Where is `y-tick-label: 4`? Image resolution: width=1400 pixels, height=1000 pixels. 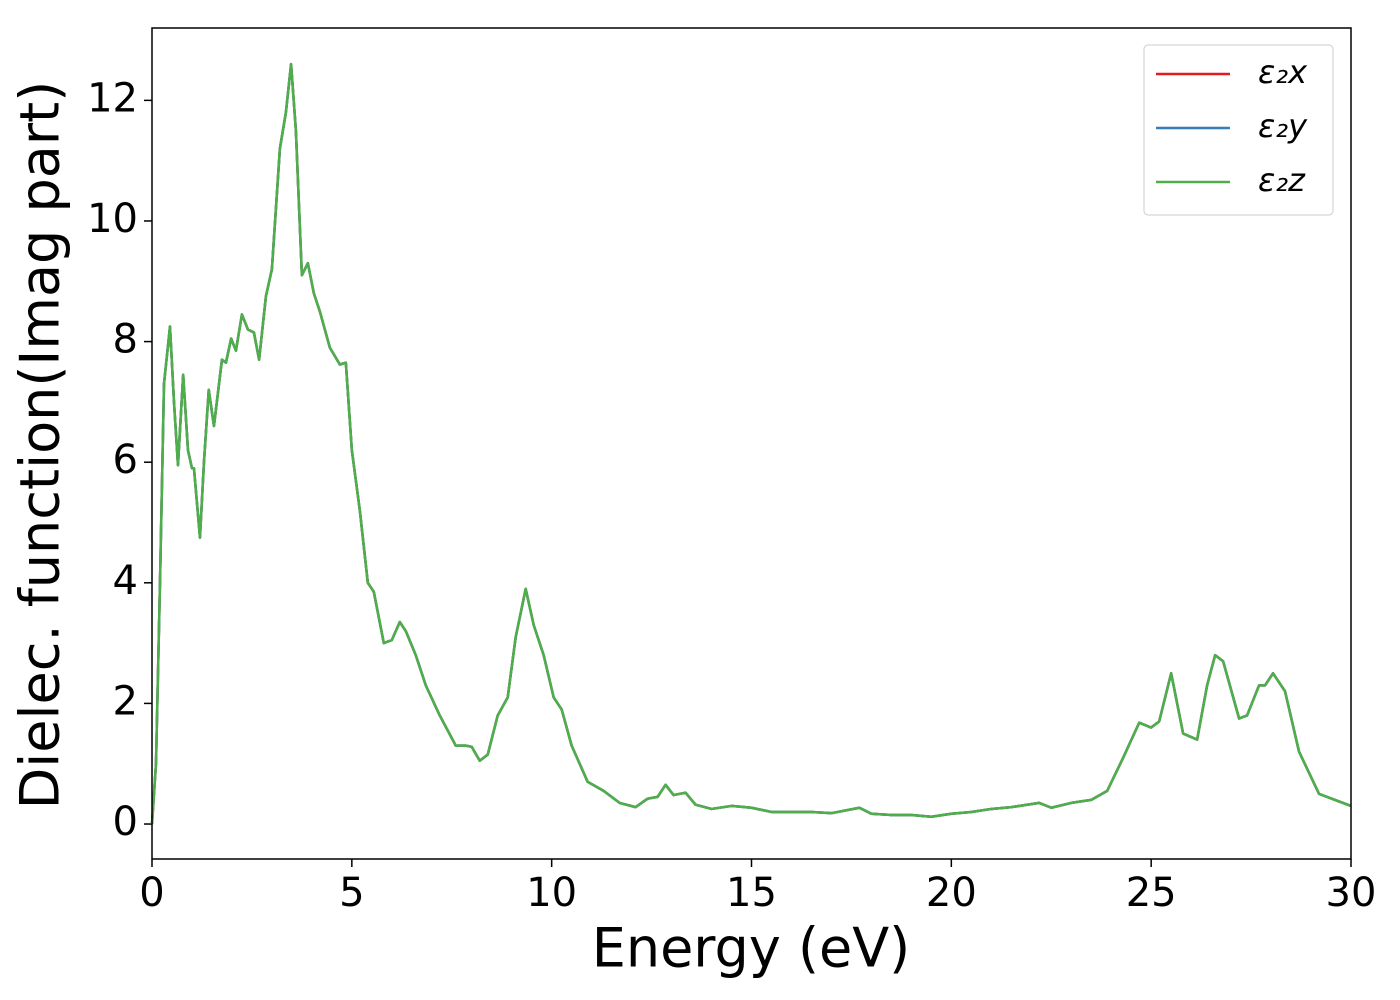 y-tick-label: 4 is located at coordinates (125, 581).